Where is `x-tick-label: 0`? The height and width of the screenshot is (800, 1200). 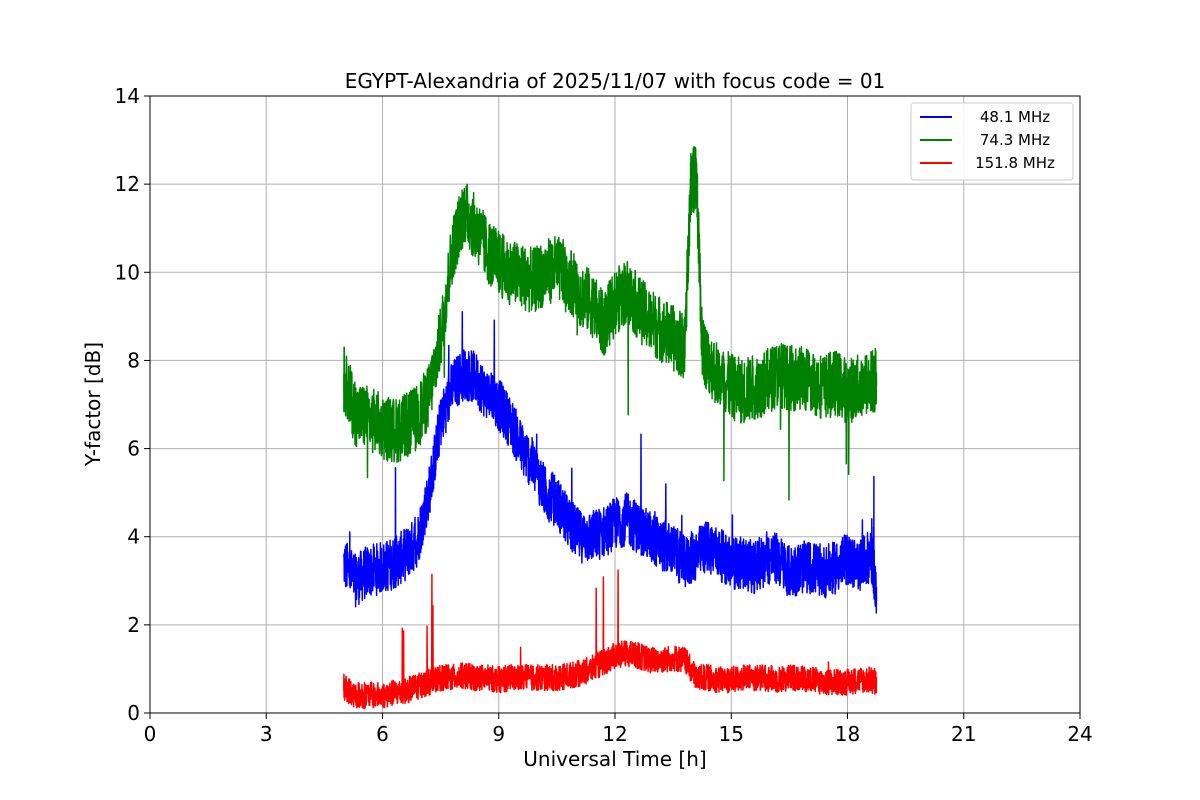
x-tick-label: 0 is located at coordinates (150, 734).